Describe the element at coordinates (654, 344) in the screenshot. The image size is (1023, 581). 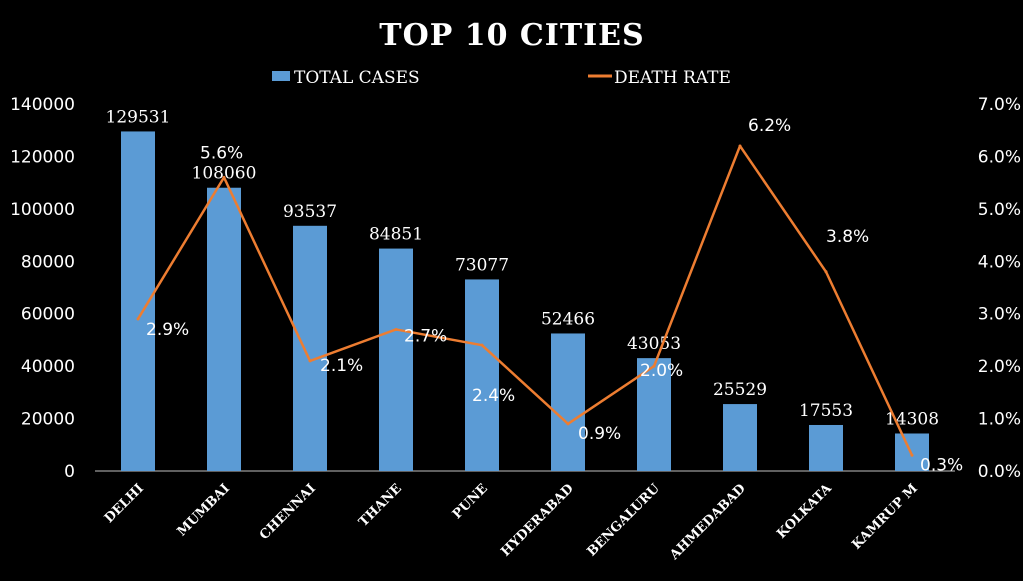
I see `bar-value-label: 43053` at that location.